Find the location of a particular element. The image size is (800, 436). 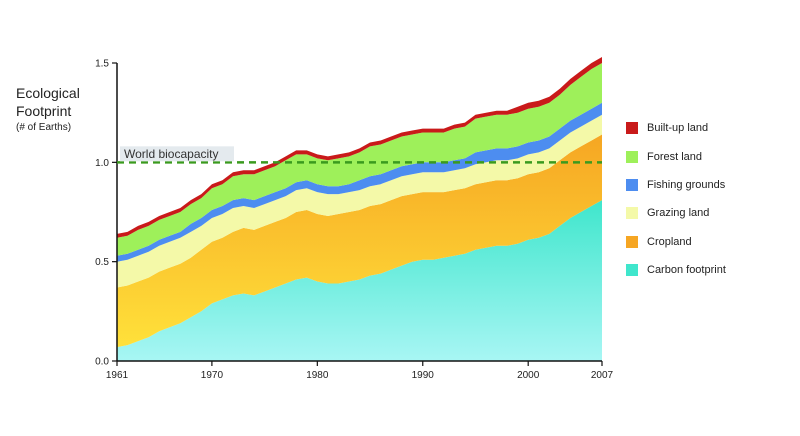

y-axis-unit: (# of Earths) is located at coordinates (44, 127).